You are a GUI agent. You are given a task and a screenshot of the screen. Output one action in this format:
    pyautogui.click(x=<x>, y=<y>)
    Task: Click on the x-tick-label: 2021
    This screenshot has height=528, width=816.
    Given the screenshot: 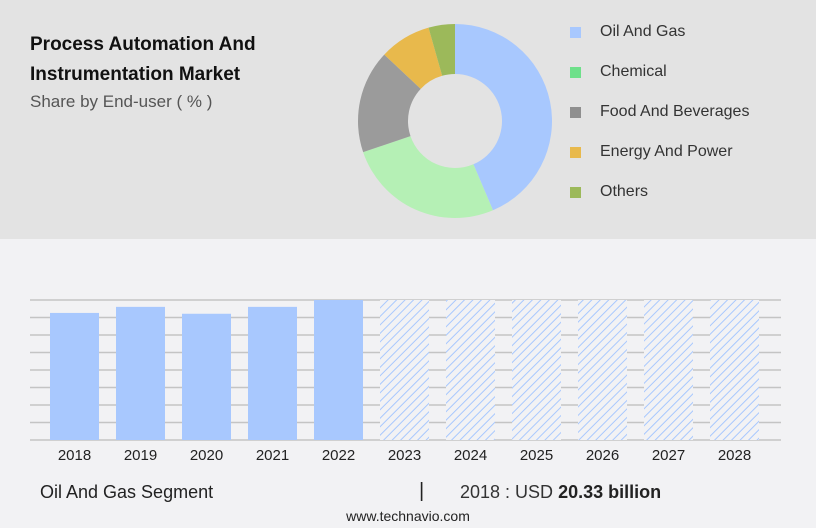 What is the action you would take?
    pyautogui.click(x=272, y=455)
    